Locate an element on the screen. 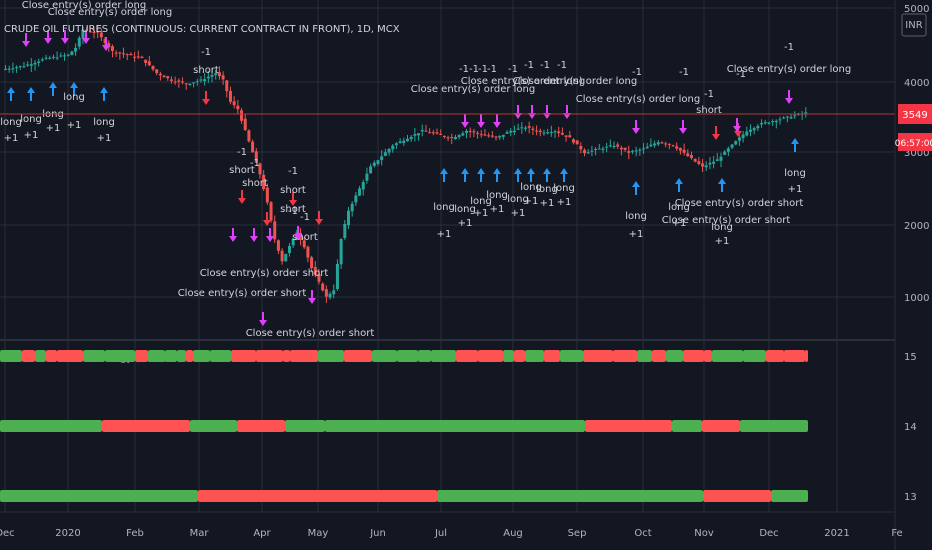  currency-badge: INR is located at coordinates (914, 25).